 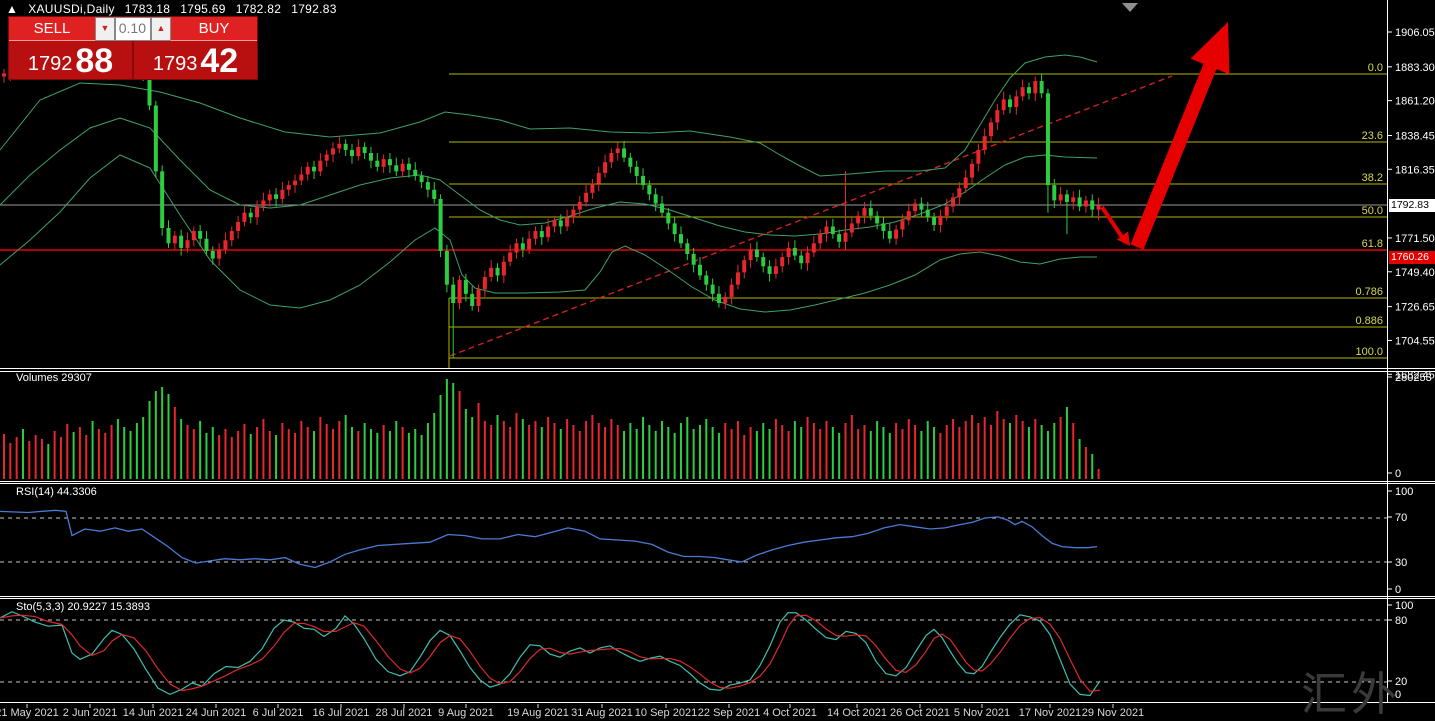 I want to click on svg-text: 21 May 2021, so click(x=29, y=713).